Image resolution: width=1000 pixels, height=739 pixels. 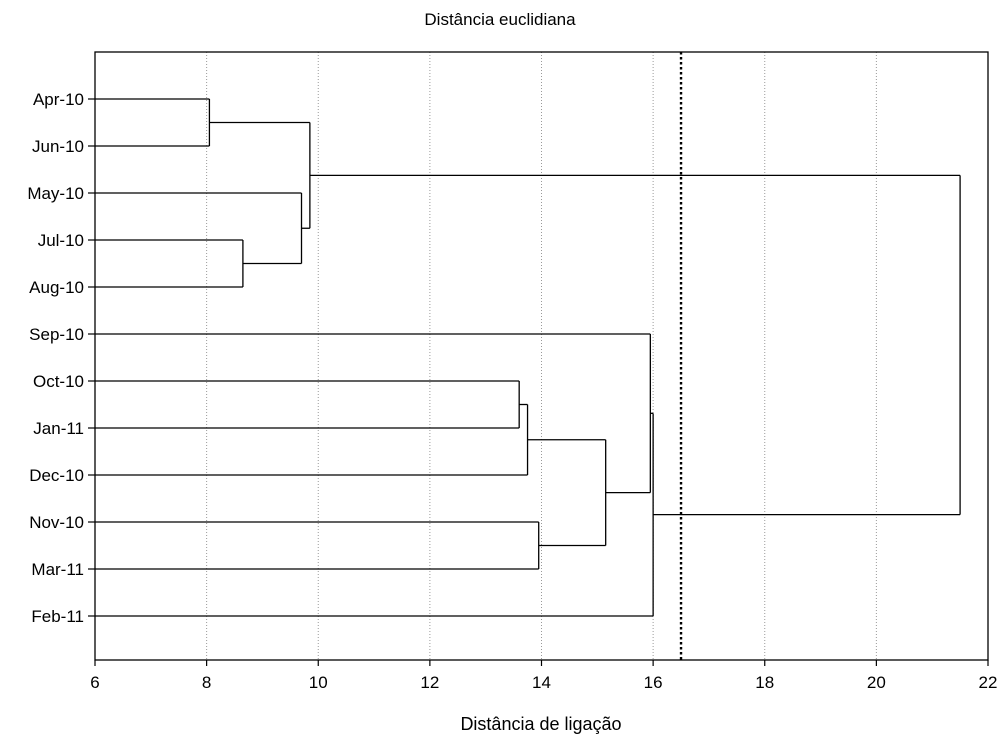 What do you see at coordinates (56, 287) in the screenshot?
I see `leaf-label: Aug-10` at bounding box center [56, 287].